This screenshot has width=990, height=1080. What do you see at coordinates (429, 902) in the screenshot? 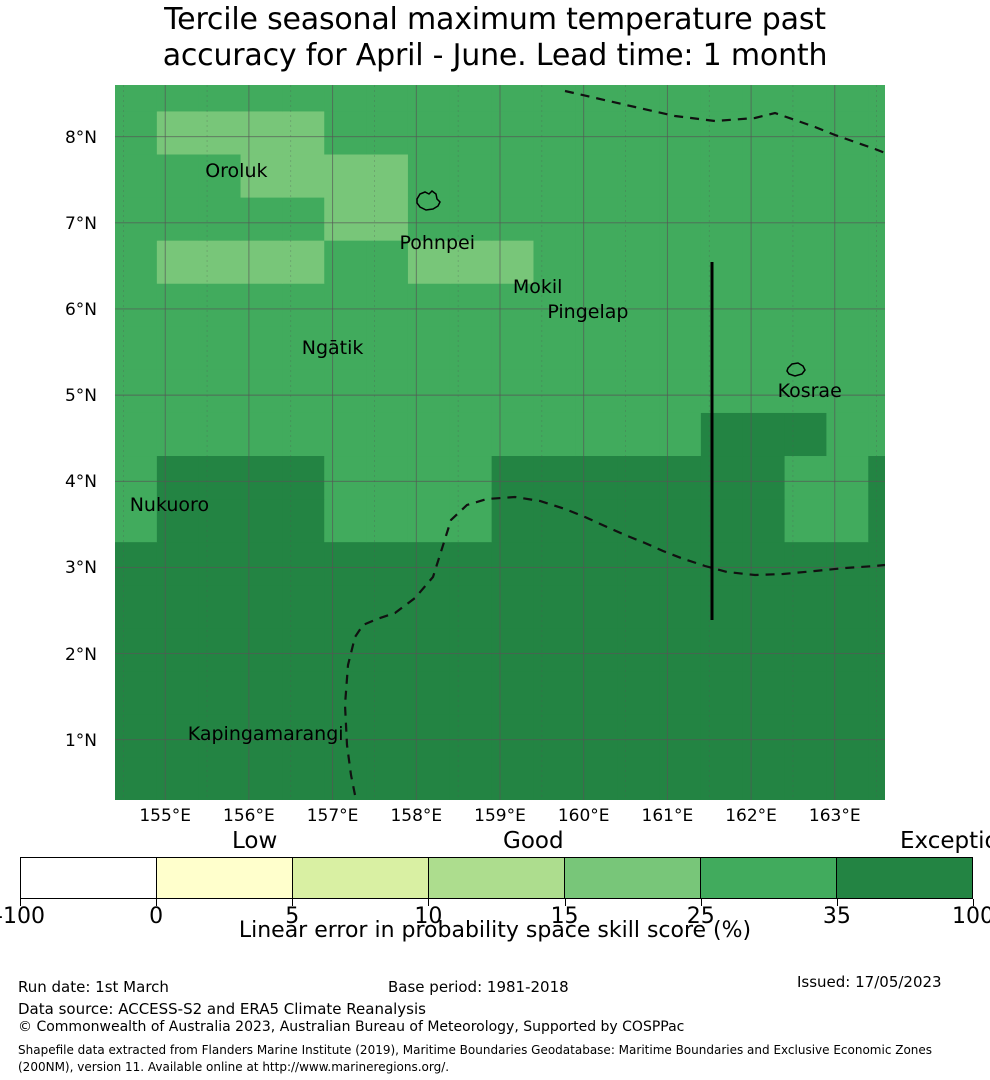
I see `colorbar-tick-mark` at bounding box center [429, 902].